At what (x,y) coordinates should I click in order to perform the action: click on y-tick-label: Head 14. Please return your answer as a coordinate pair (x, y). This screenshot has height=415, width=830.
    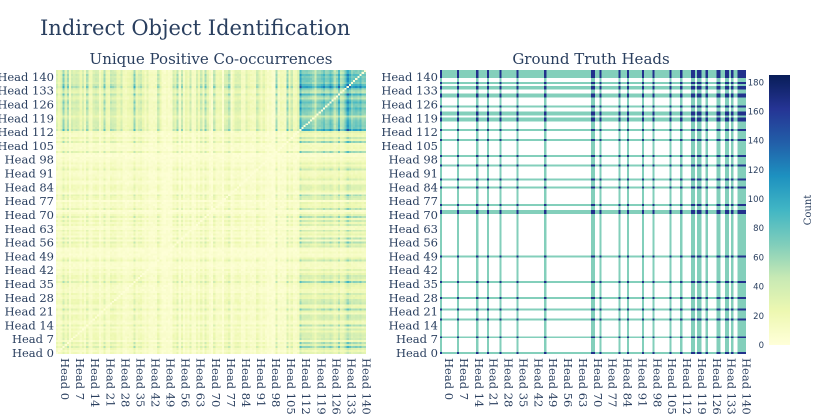
    Looking at the image, I should click on (413, 325).